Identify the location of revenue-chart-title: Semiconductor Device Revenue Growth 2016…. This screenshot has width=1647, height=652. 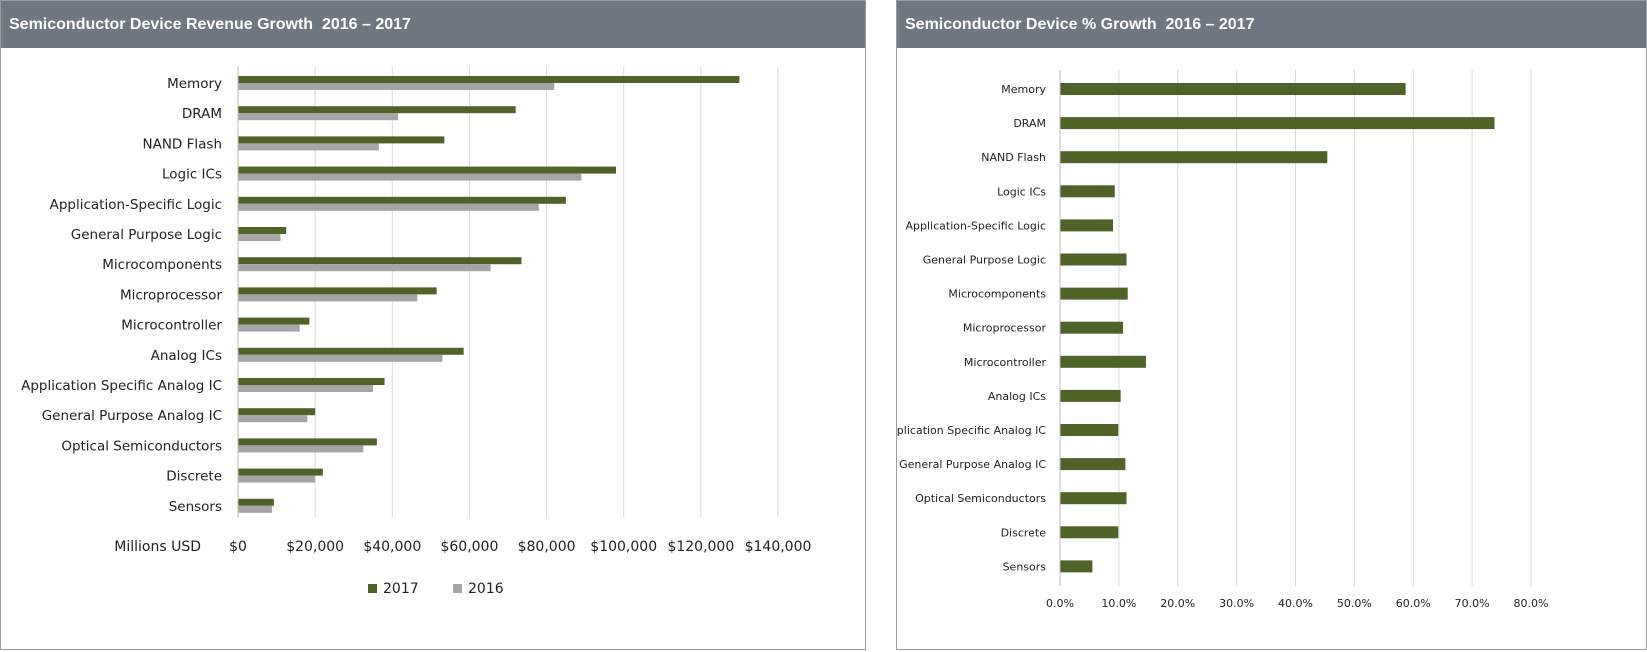
(433, 24).